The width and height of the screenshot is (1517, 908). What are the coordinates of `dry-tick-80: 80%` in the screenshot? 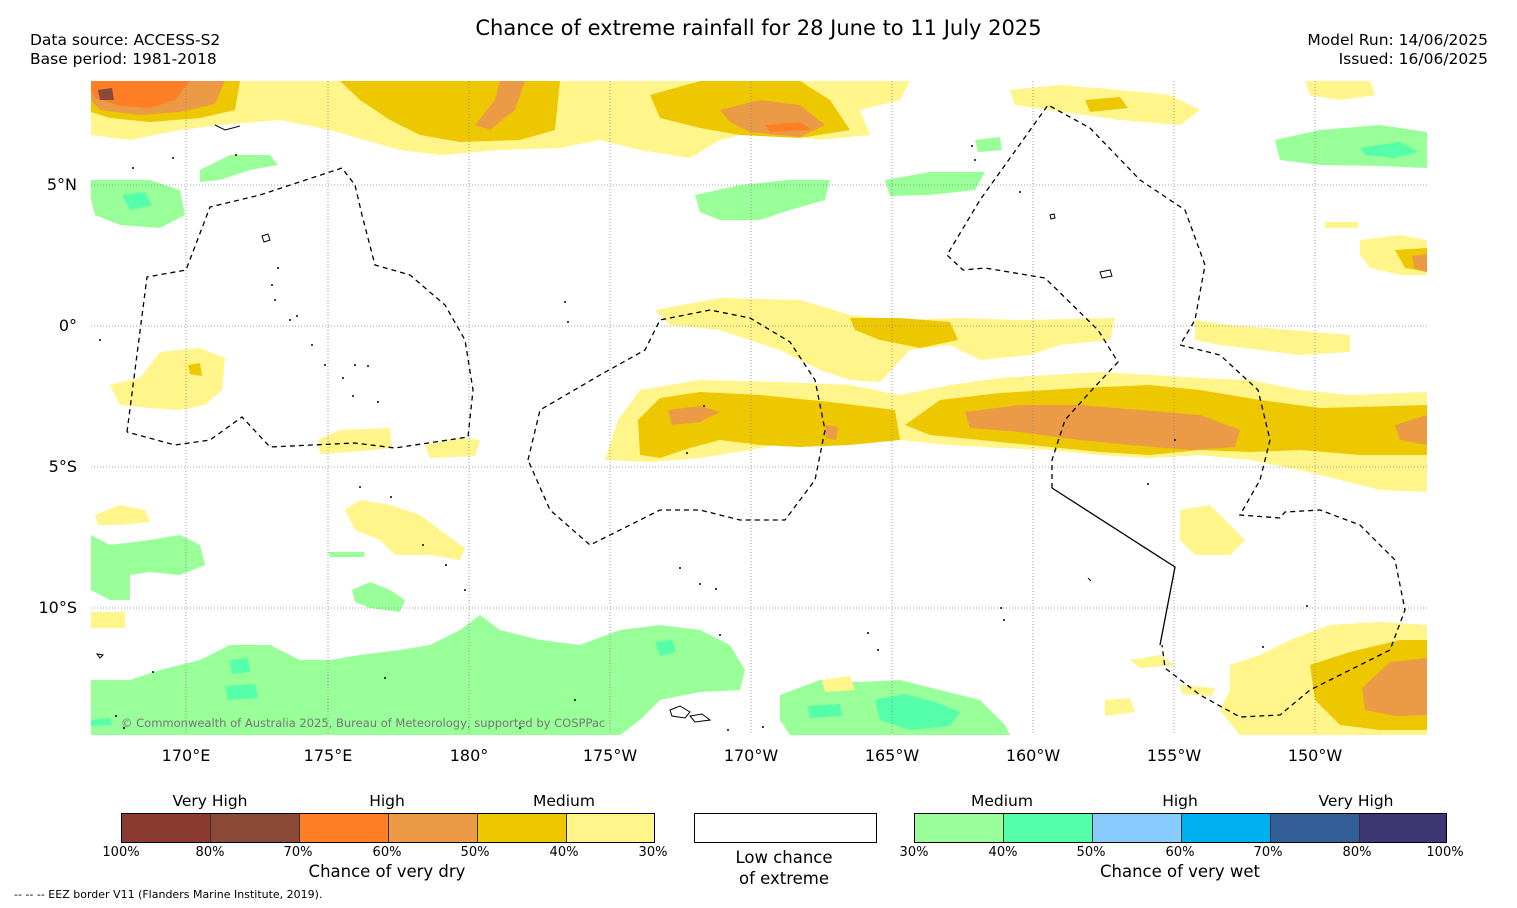 It's located at (210, 852).